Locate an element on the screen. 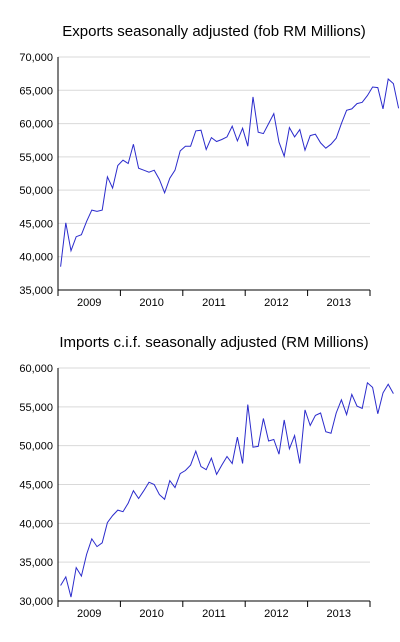 The height and width of the screenshot is (642, 400). imports-y-tick-label: 45,000 is located at coordinates (36, 486).